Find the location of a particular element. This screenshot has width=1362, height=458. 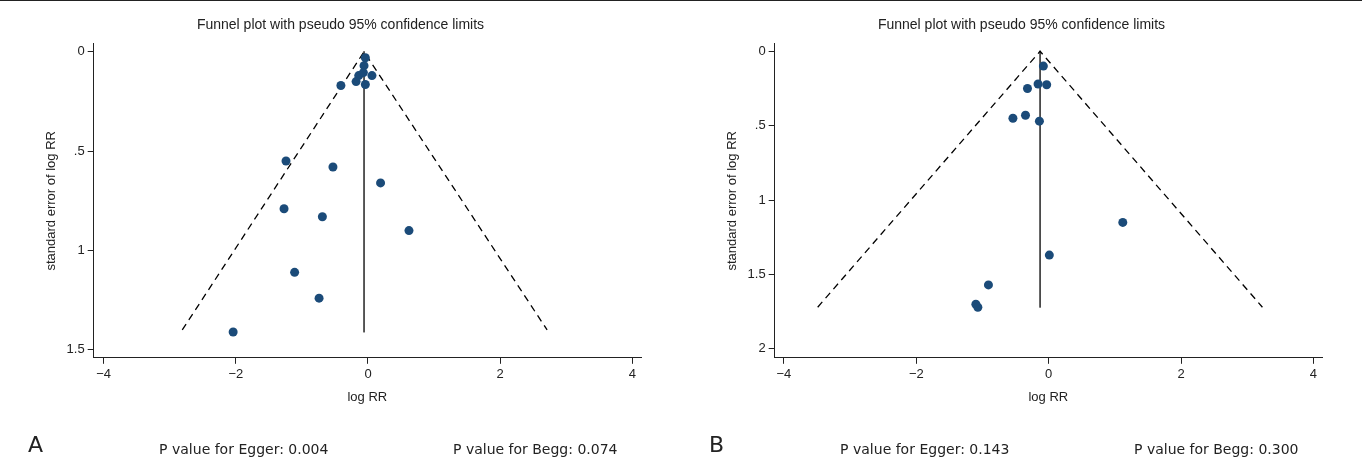

text: A is located at coordinates (36, 444).